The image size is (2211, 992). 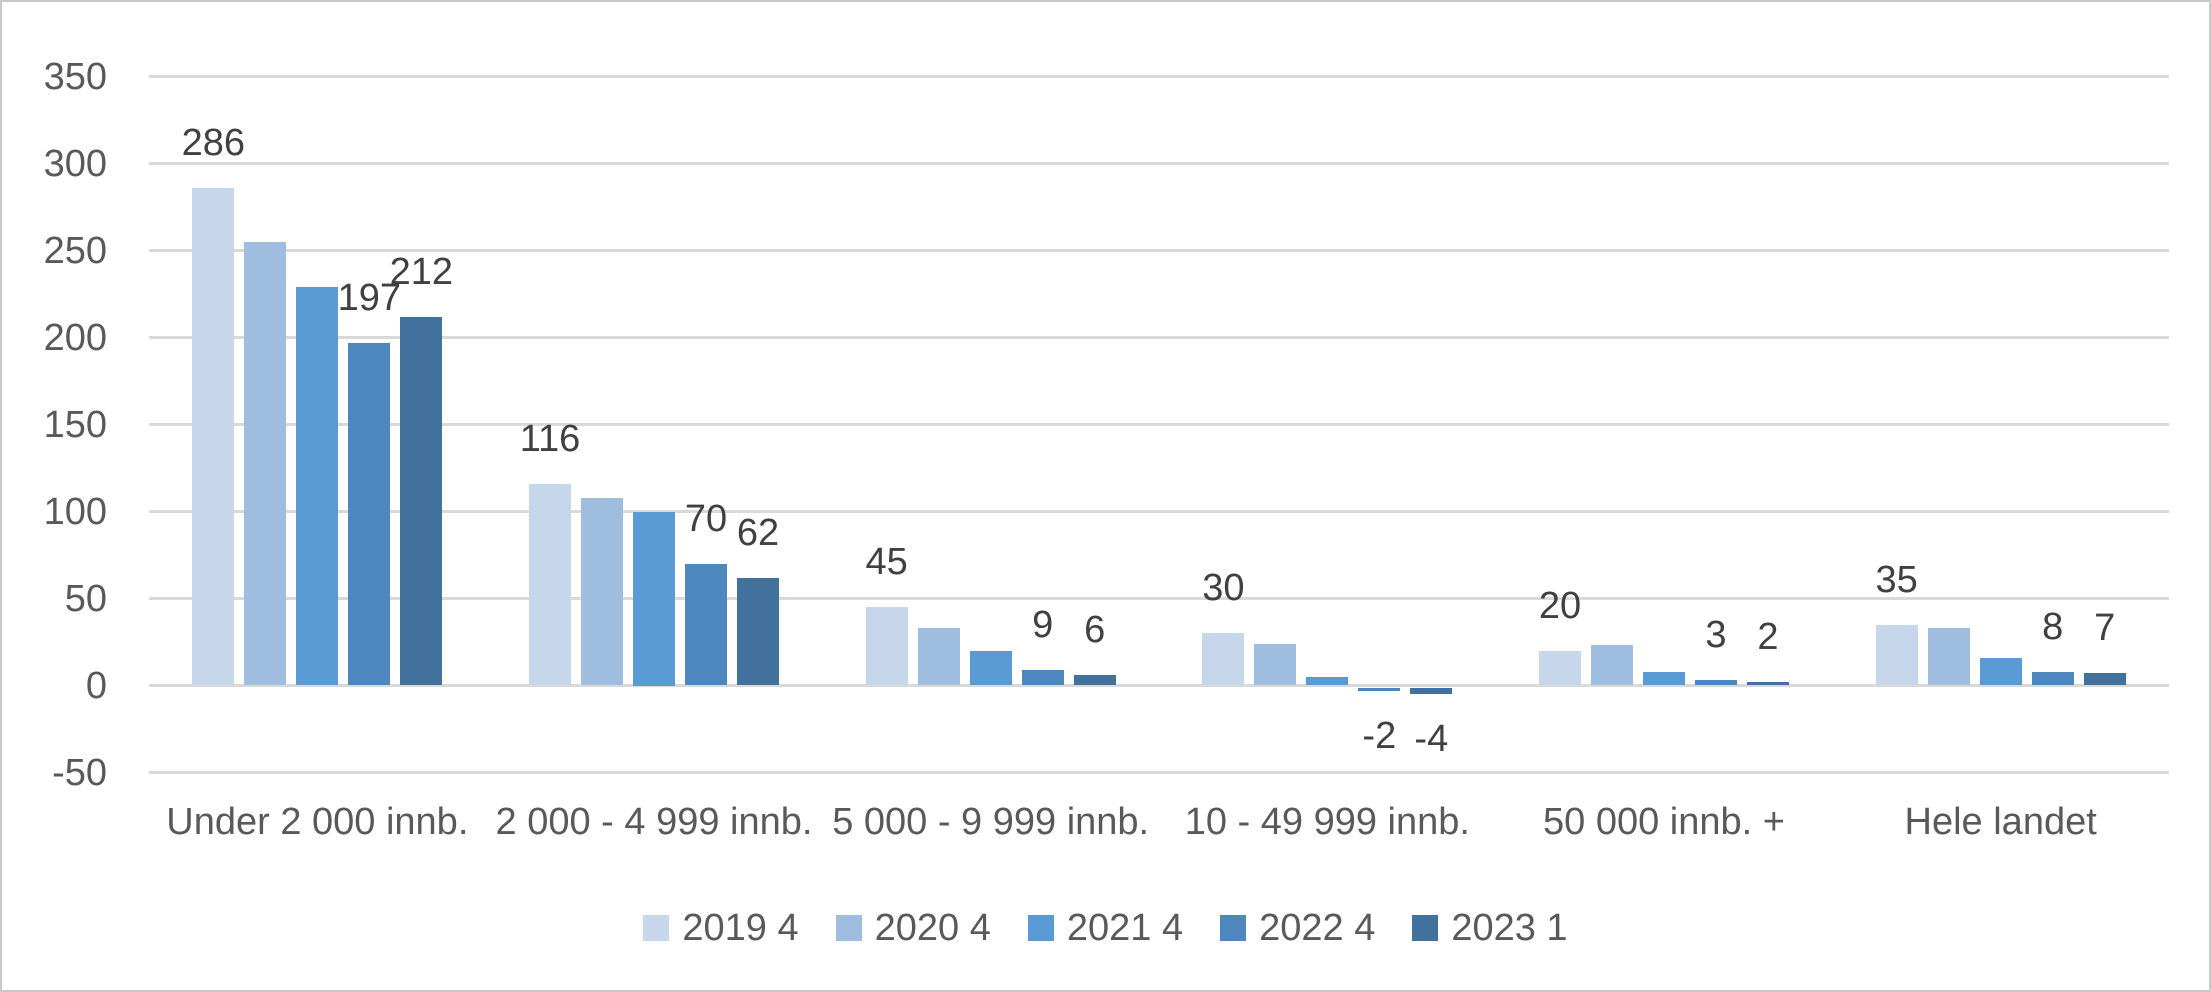 I want to click on y-axis-tick-50: 50, so click(x=85, y=598).